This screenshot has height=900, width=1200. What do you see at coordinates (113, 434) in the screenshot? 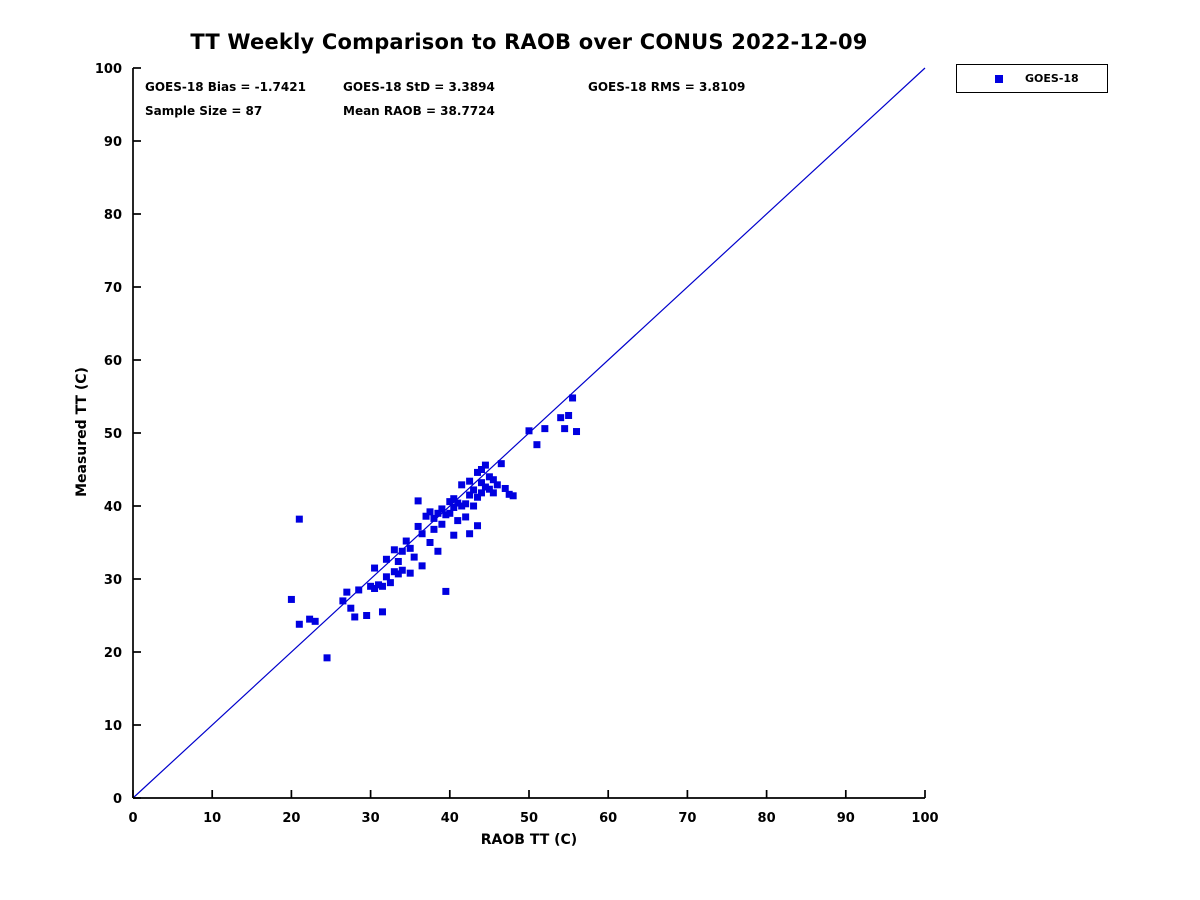
I see `y-tick-label: 50` at bounding box center [113, 434].